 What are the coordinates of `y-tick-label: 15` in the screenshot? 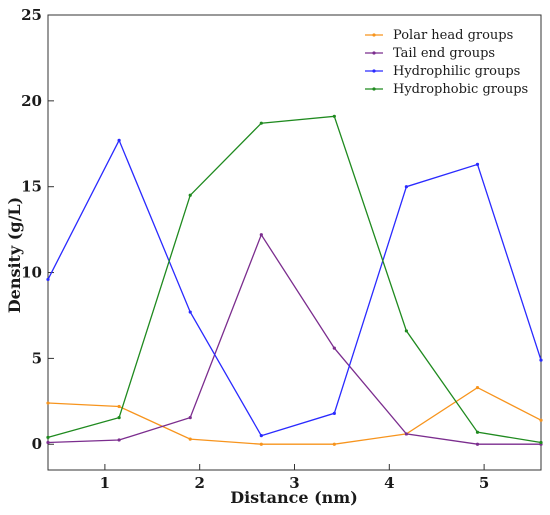 It's located at (31, 187).